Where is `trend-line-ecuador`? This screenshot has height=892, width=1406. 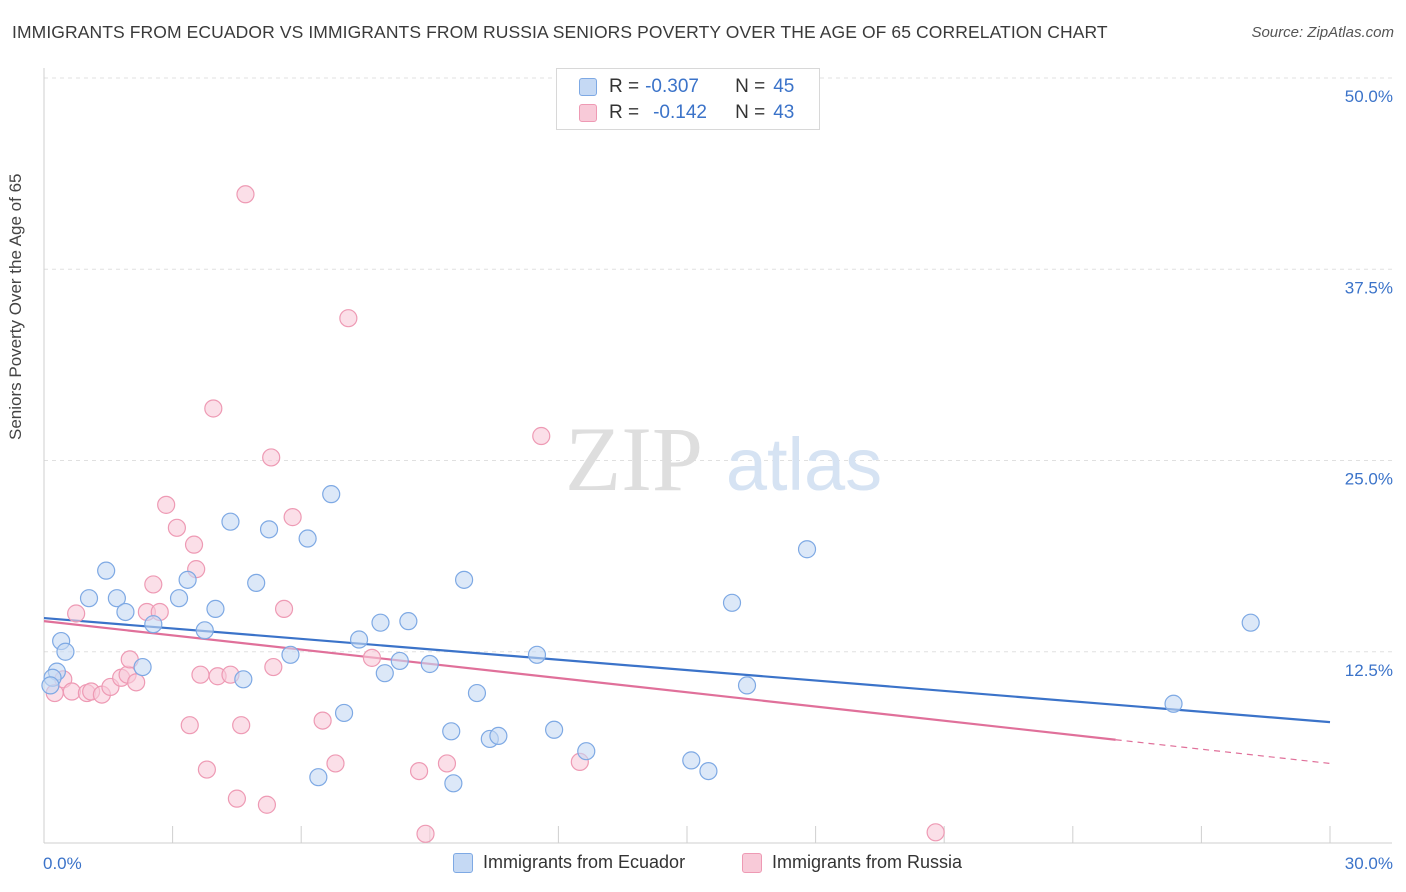 trend-line-ecuador is located at coordinates (687, 670).